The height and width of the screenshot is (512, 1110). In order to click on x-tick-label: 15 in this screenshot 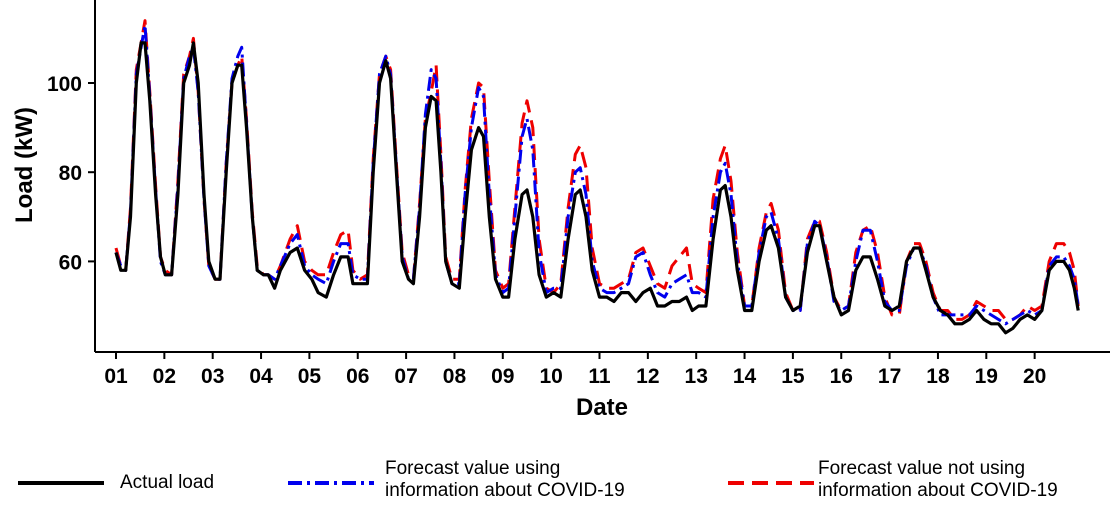, I will do `click(793, 376)`.